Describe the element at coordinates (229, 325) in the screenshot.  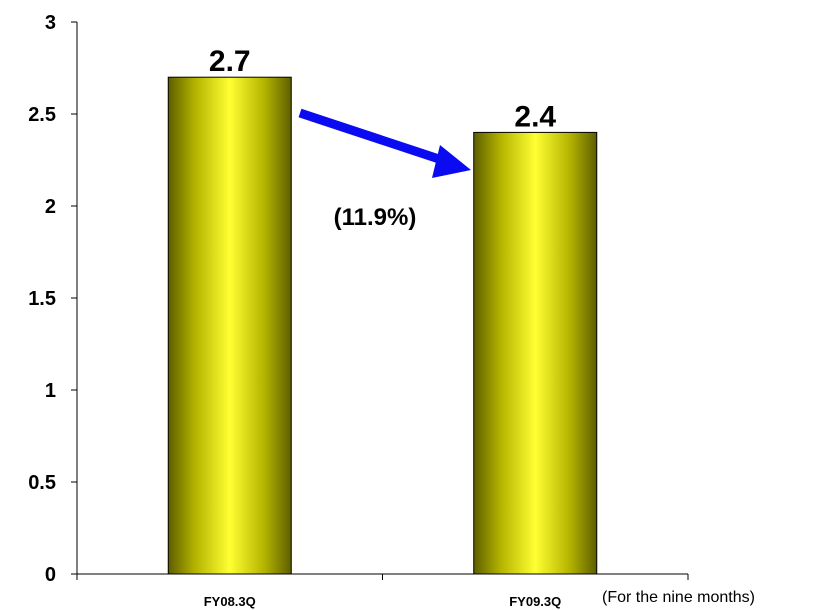
I see `bar-fy08-3q` at that location.